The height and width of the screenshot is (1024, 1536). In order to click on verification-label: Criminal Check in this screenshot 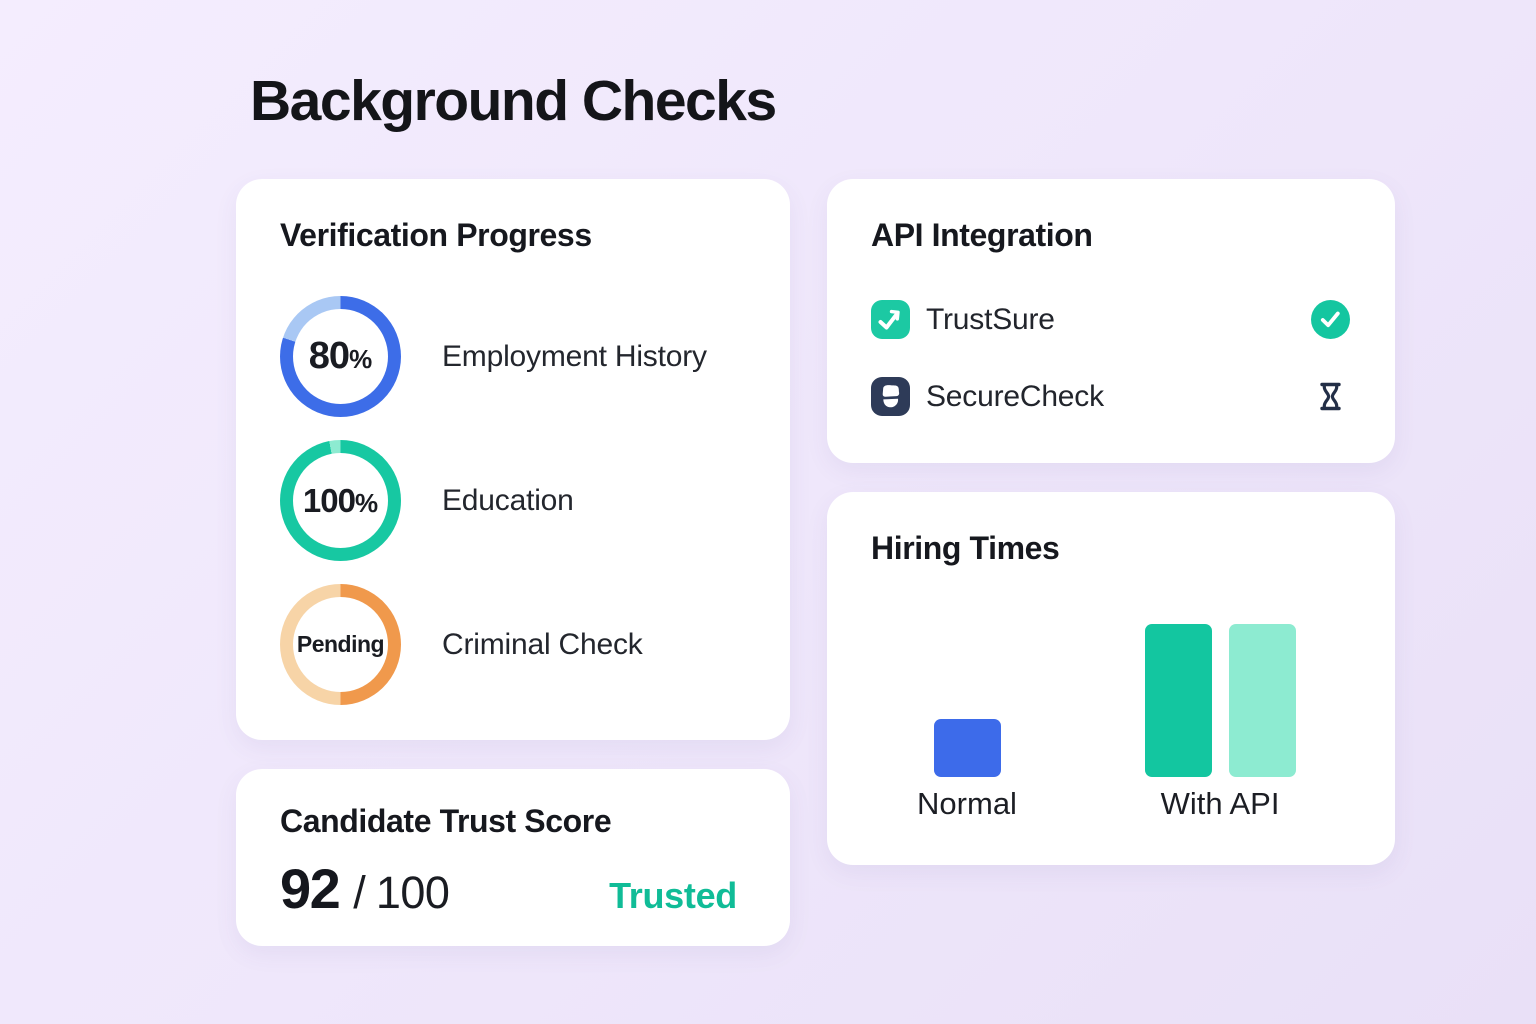, I will do `click(542, 644)`.